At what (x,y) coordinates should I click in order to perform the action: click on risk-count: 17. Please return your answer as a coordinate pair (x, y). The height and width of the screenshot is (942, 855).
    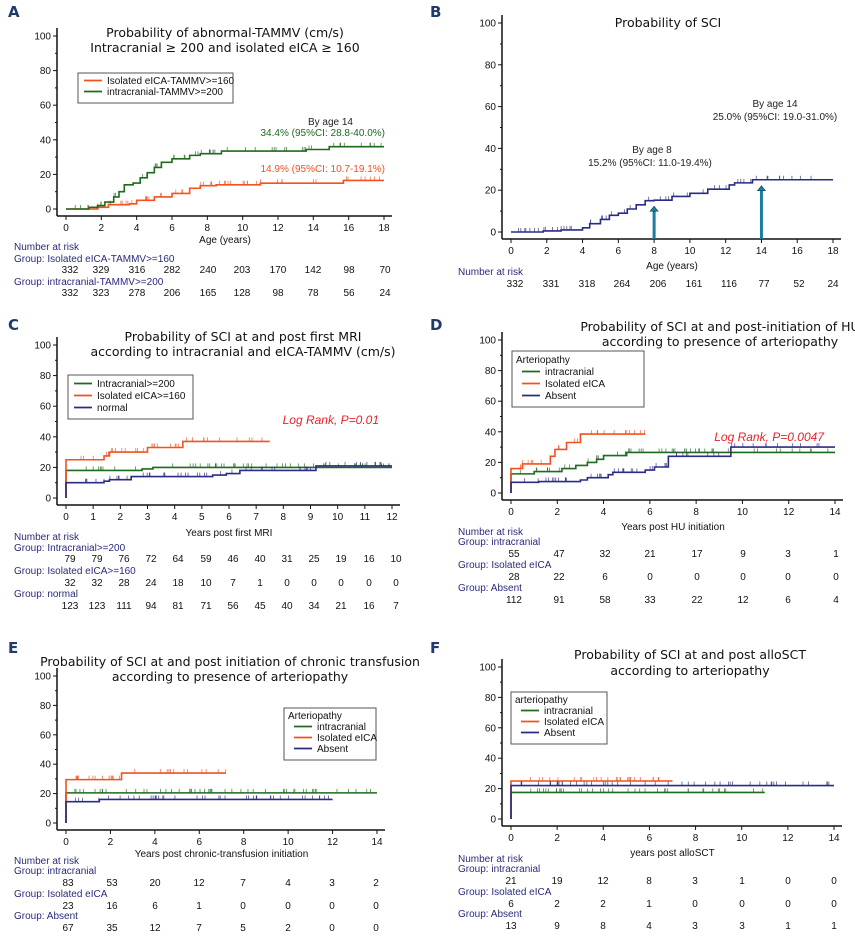
    Looking at the image, I should click on (697, 554).